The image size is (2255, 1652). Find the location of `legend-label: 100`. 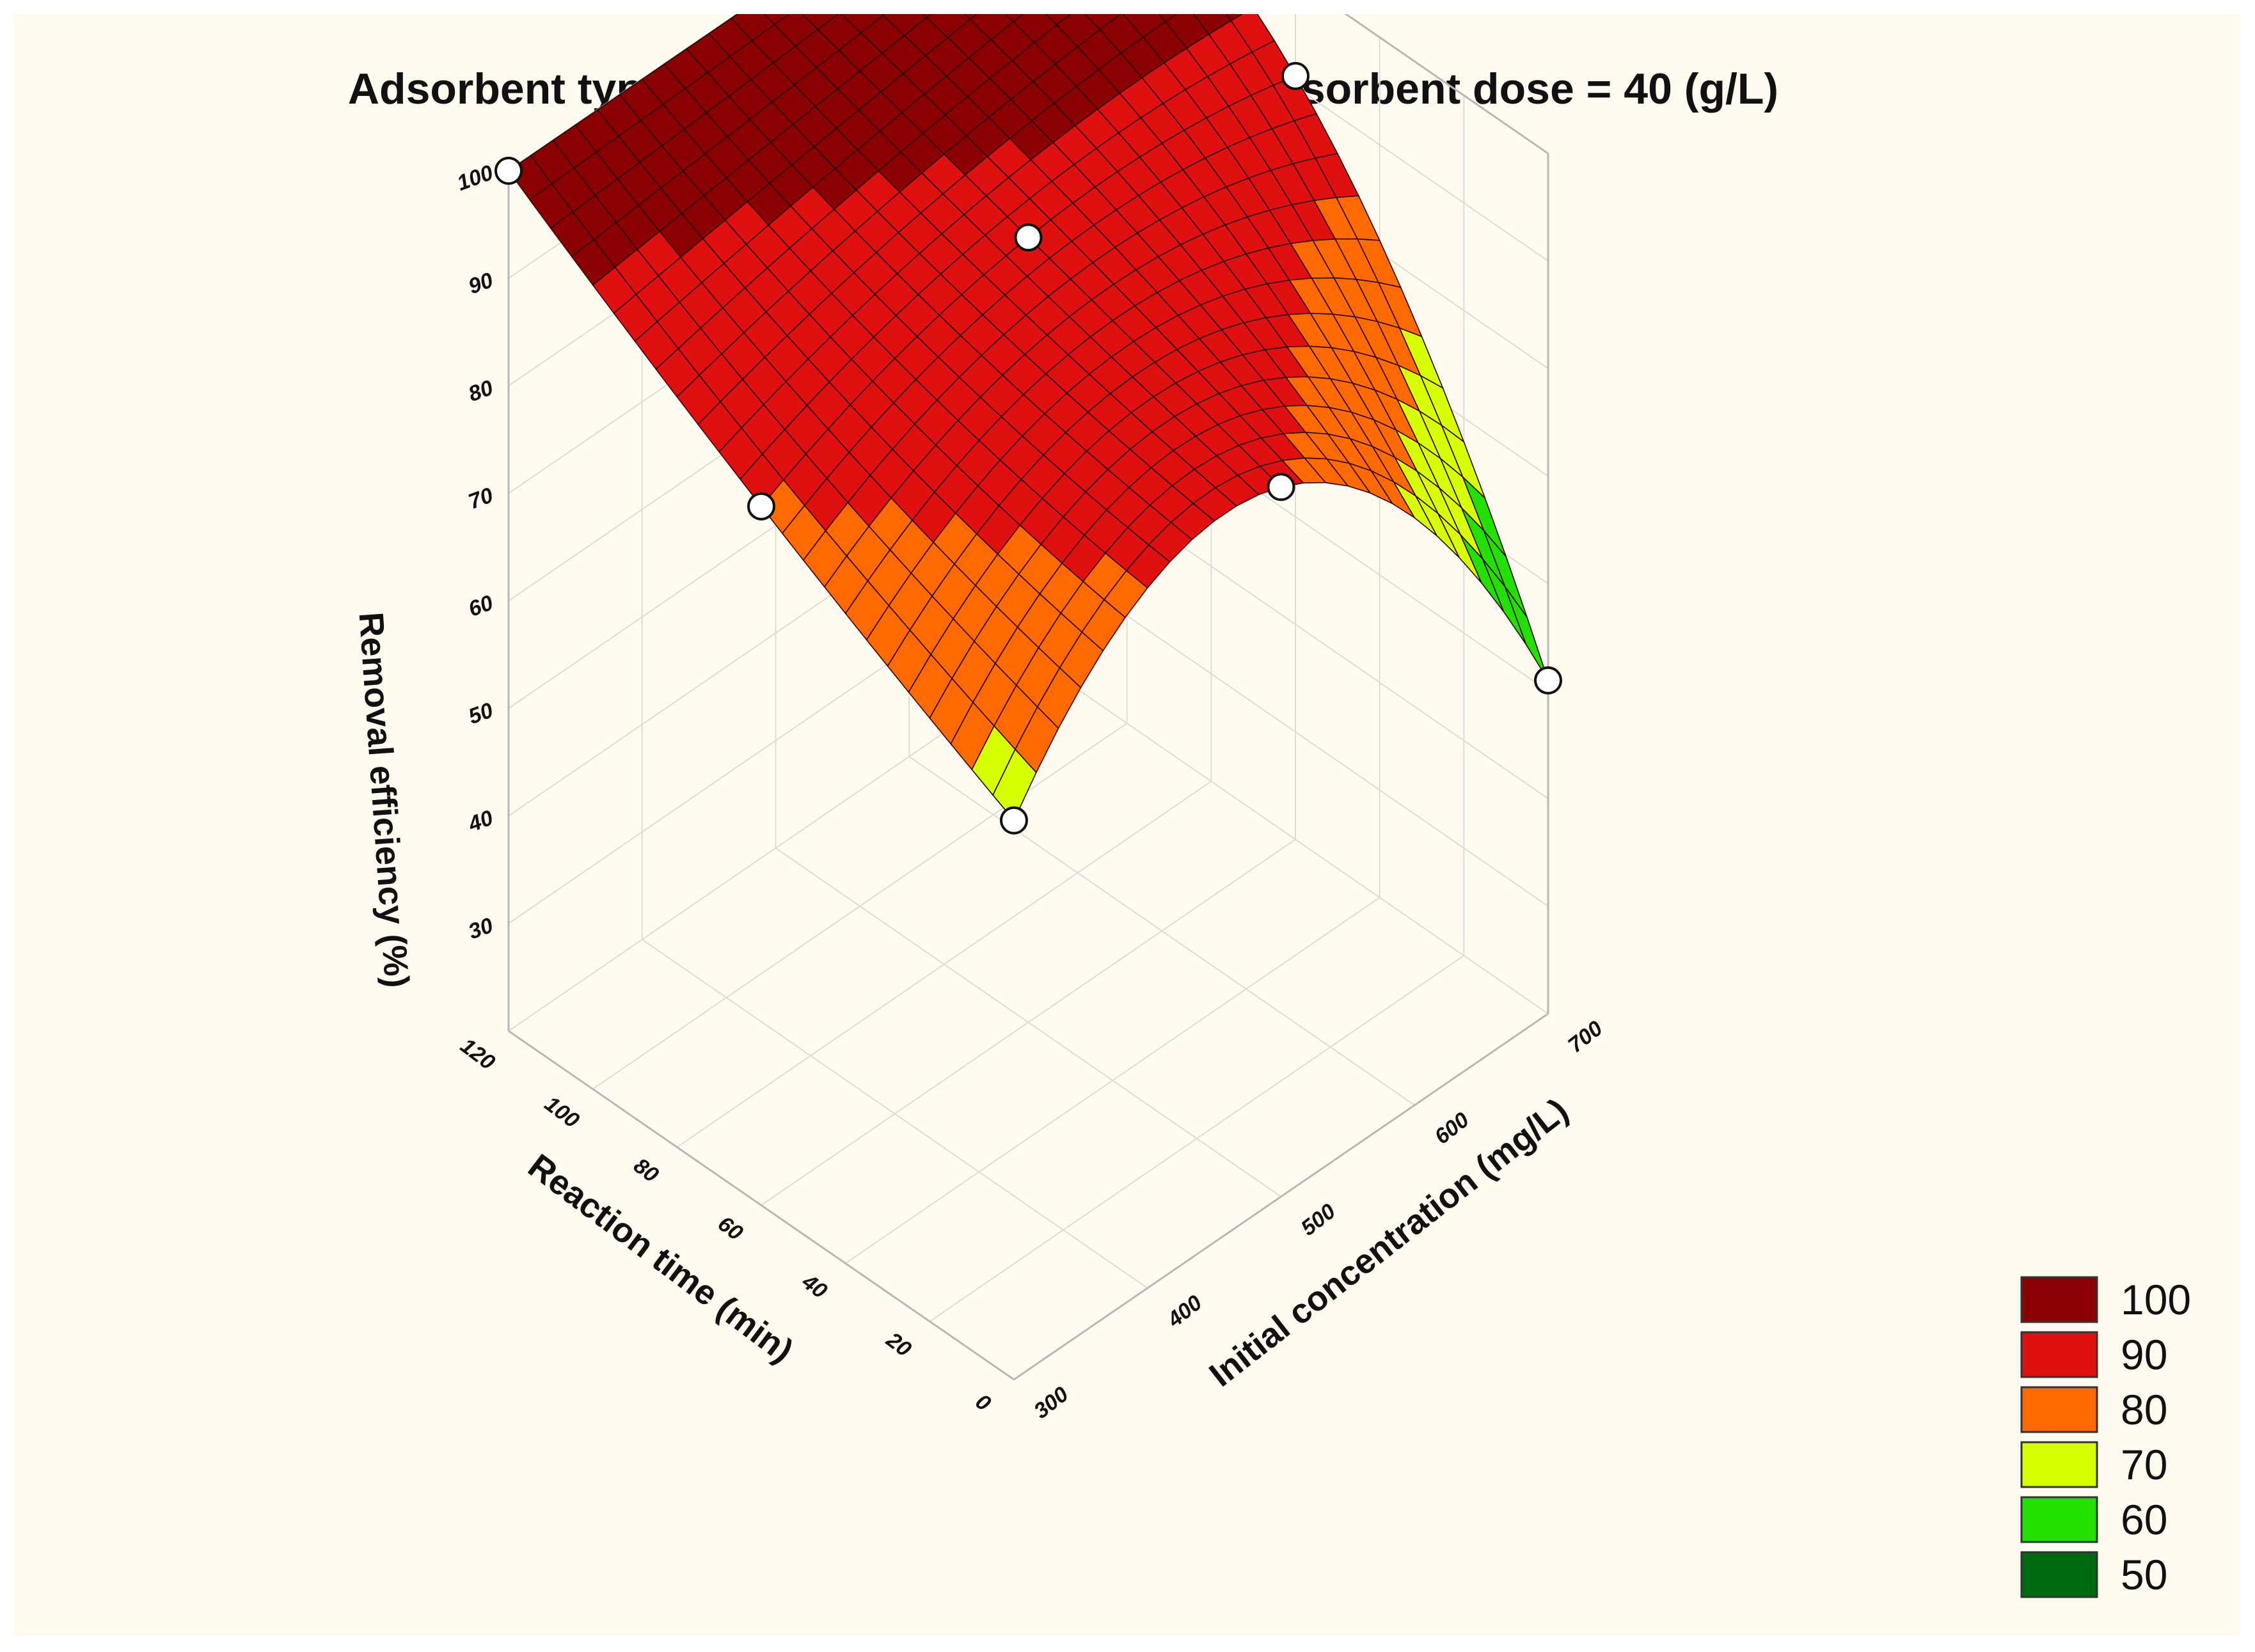

legend-label: 100 is located at coordinates (2156, 1299).